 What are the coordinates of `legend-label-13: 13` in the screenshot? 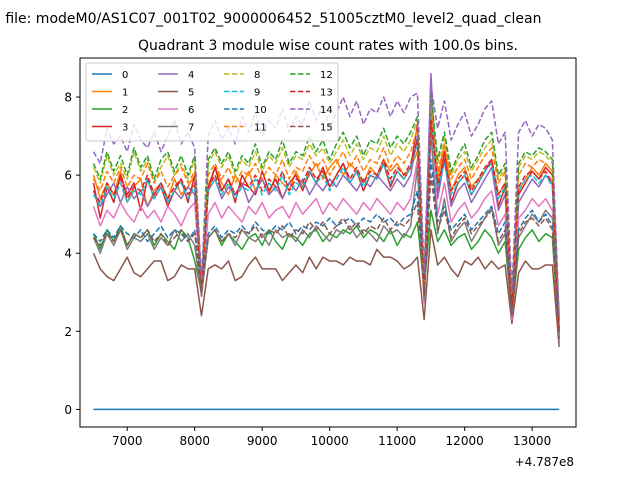 It's located at (326, 93).